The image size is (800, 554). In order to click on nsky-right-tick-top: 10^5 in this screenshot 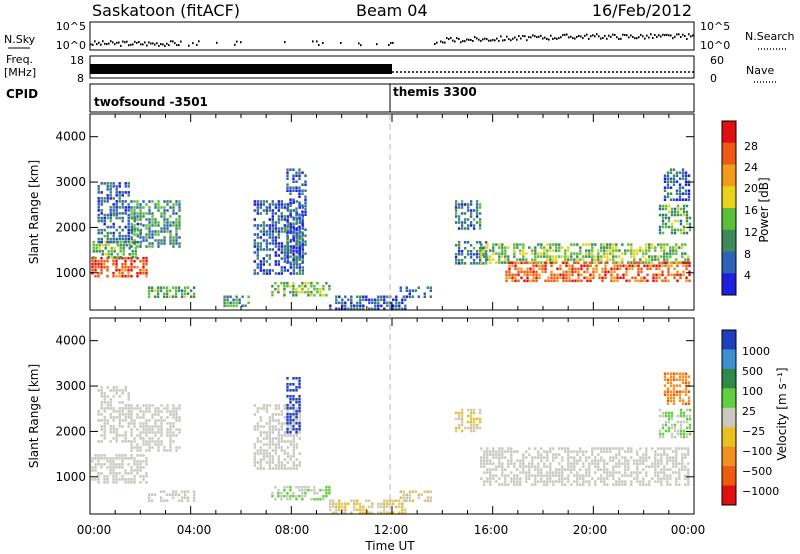, I will do `click(715, 26)`.